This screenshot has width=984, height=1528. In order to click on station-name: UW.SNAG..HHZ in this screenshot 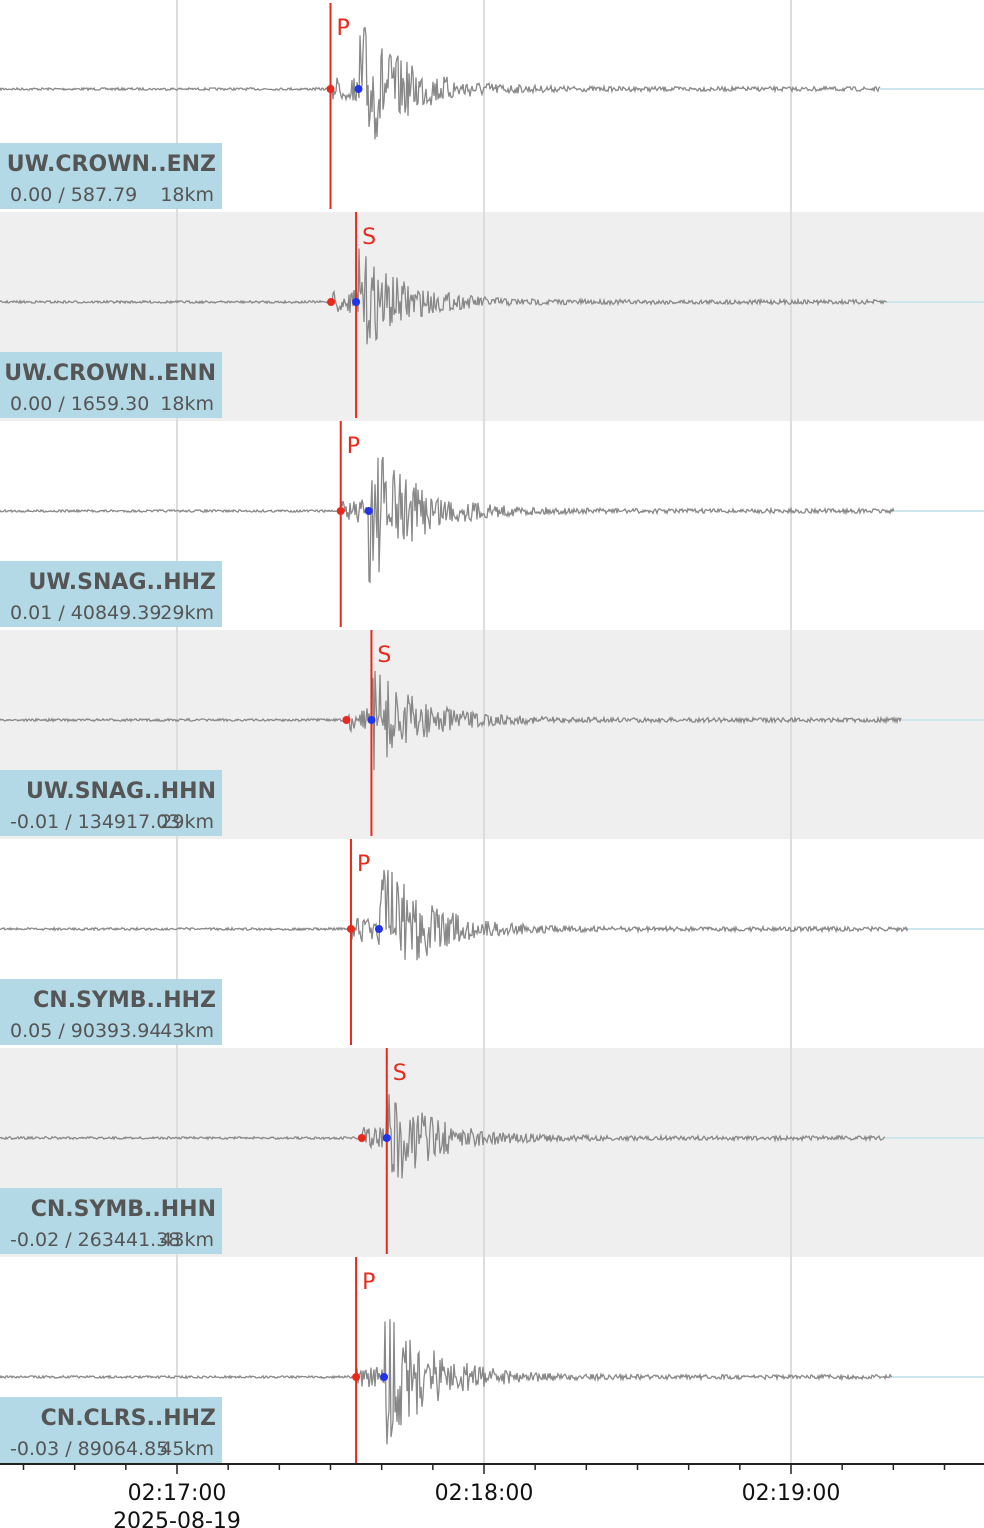, I will do `click(122, 582)`.